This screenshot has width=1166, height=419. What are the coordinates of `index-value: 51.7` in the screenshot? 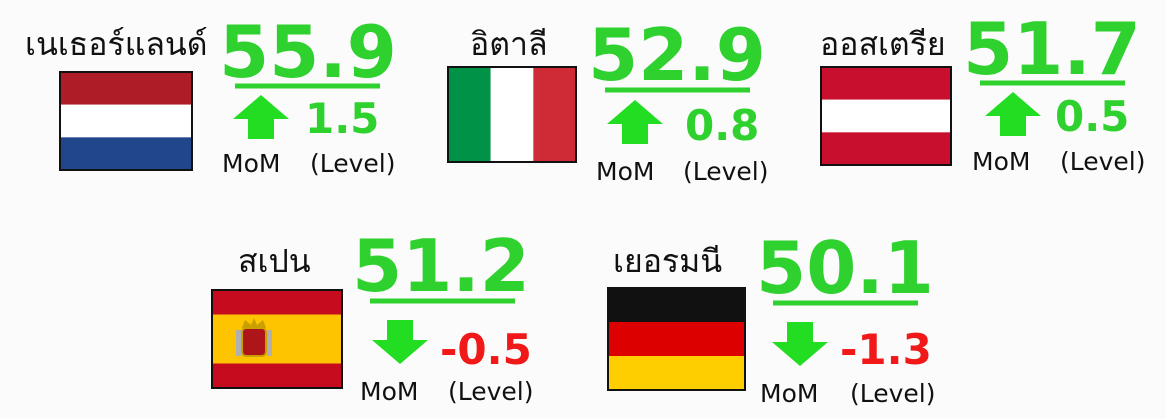 It's located at (1052, 49).